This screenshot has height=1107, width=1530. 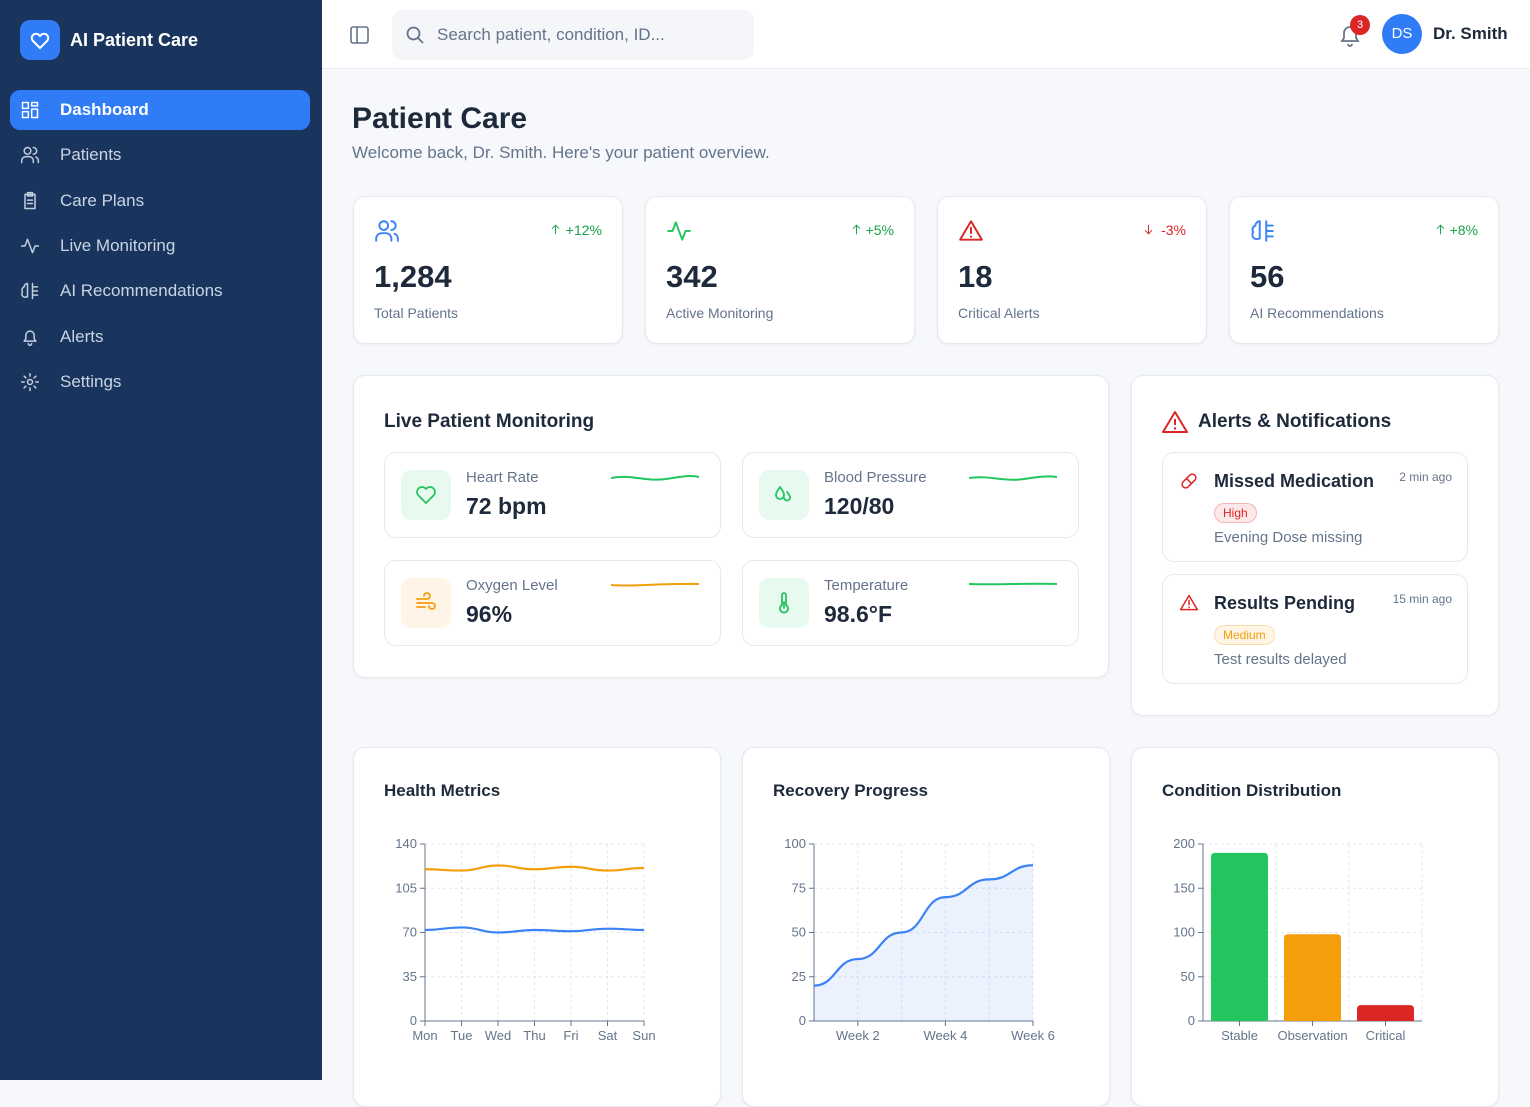 I want to click on nav-item: Care Plans, so click(x=160, y=201).